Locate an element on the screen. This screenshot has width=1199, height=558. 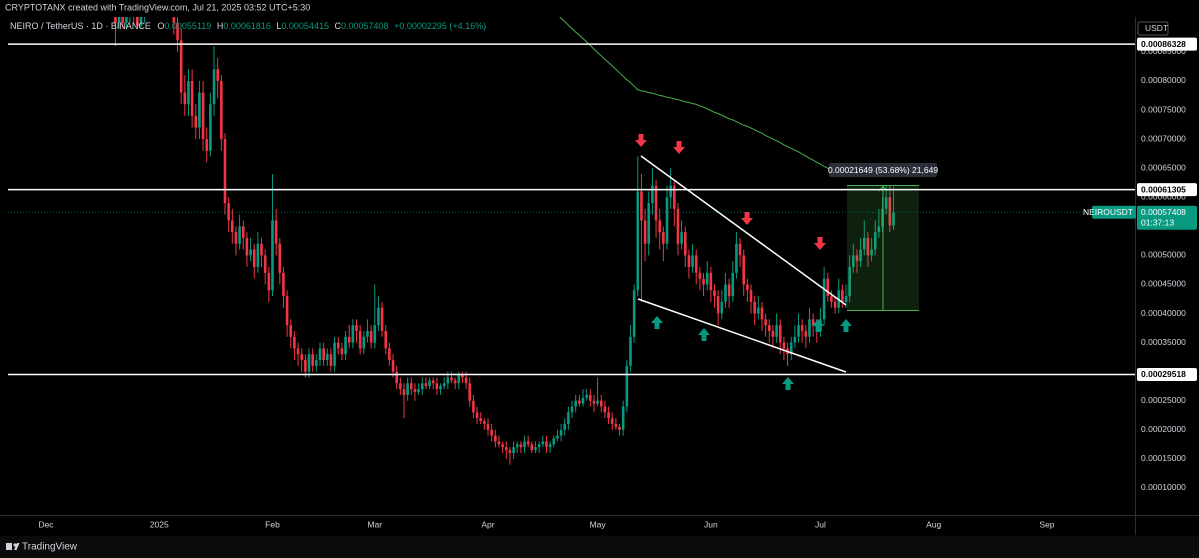
last-price-box is located at coordinates (1167, 217).